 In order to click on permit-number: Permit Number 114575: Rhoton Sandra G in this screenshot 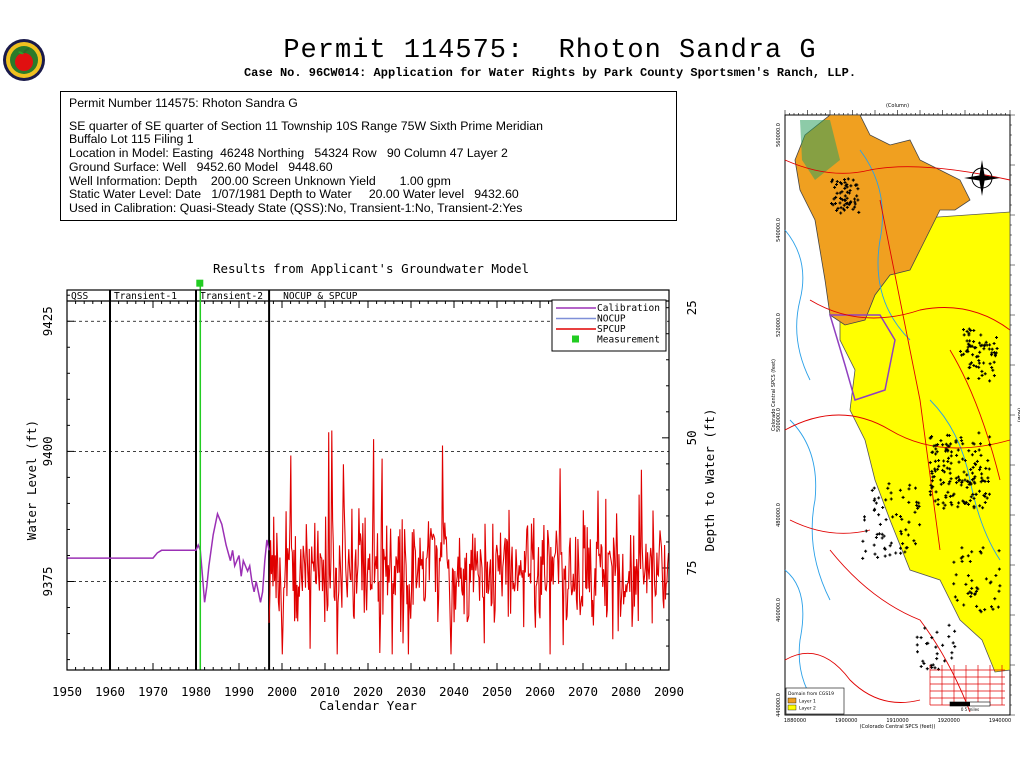, I will do `click(183, 103)`.